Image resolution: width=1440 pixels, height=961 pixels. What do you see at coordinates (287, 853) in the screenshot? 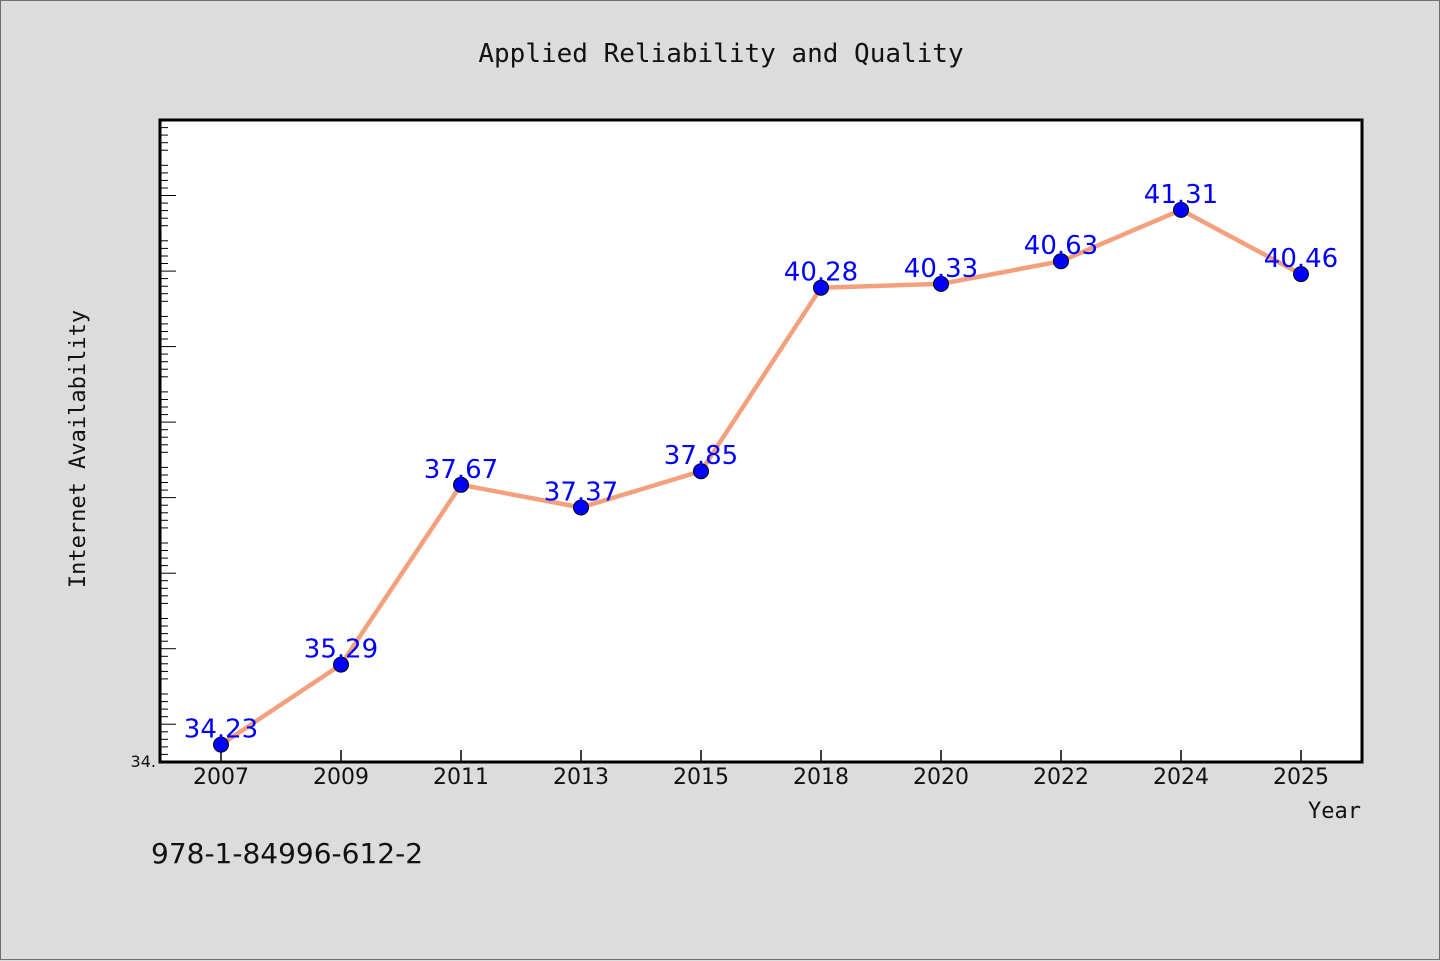
I see `isbn-text: 978-1-84996-612-2` at bounding box center [287, 853].